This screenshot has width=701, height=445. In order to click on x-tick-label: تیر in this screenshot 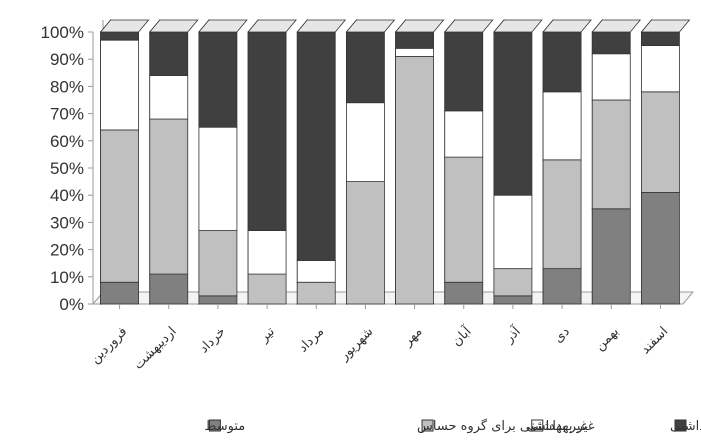, I will do `click(267, 335)`.